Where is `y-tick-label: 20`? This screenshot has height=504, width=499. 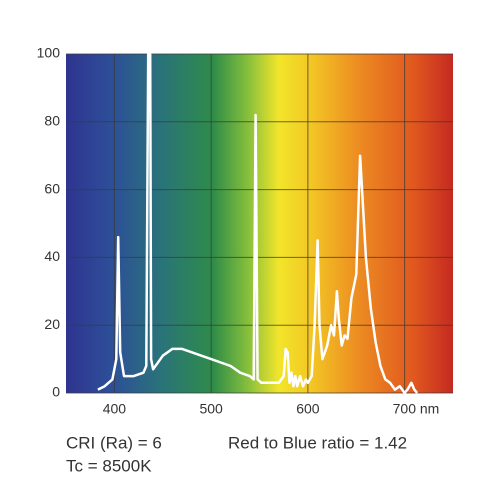 y-tick-label: 20 is located at coordinates (52, 324).